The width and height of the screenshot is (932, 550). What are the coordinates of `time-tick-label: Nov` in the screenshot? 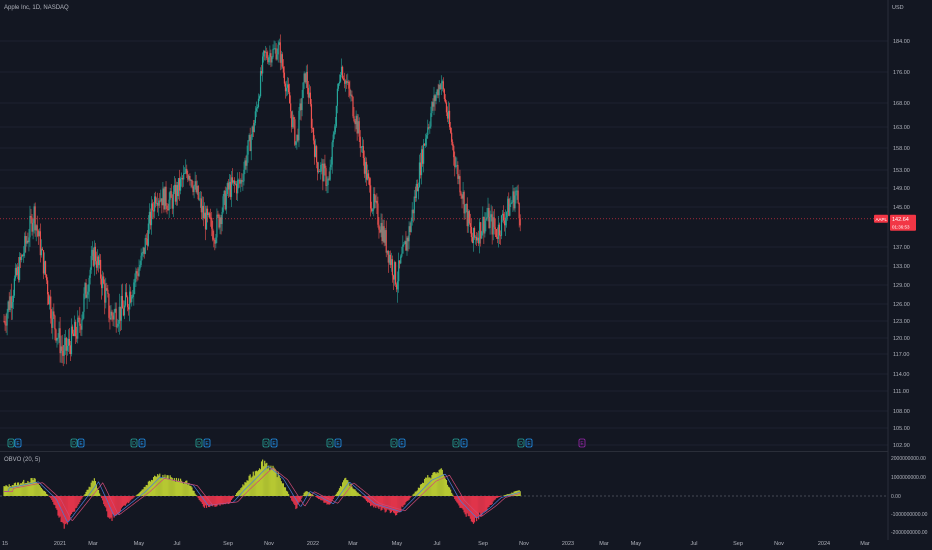 It's located at (269, 544).